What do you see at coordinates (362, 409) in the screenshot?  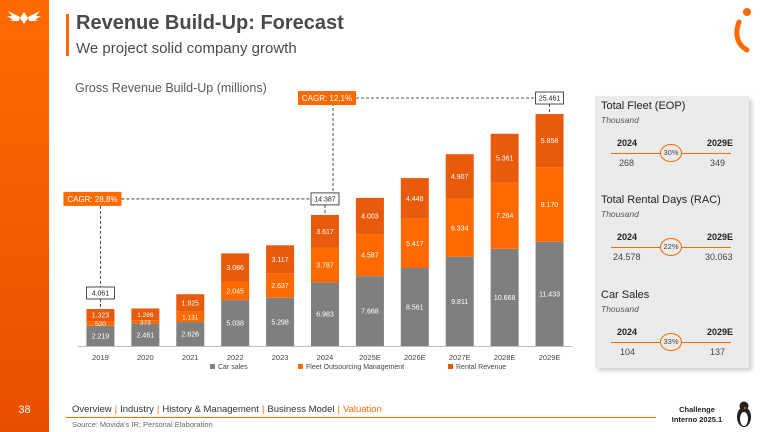 I see `nav-item-valuation: Valuation` at bounding box center [362, 409].